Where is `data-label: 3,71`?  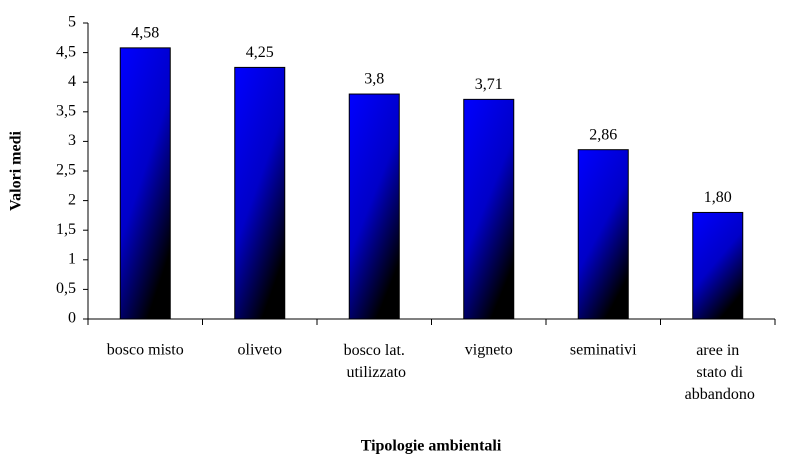
data-label: 3,71 is located at coordinates (489, 84).